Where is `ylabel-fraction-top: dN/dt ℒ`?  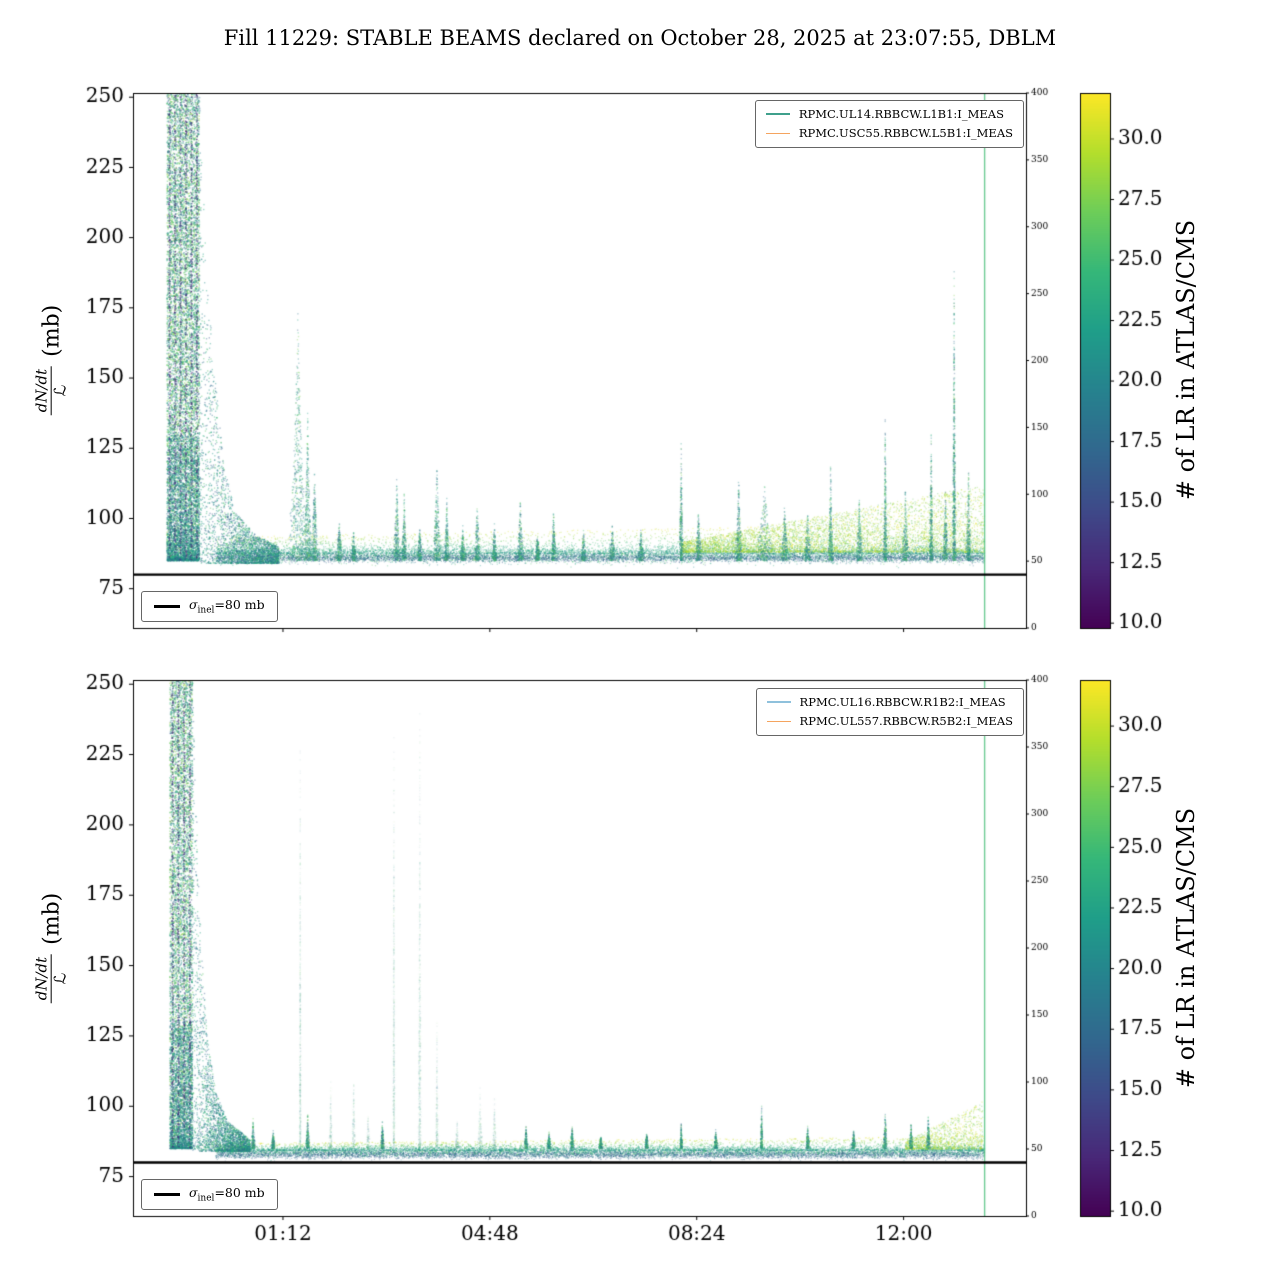 ylabel-fraction-top: dN/dt ℒ is located at coordinates (52, 390).